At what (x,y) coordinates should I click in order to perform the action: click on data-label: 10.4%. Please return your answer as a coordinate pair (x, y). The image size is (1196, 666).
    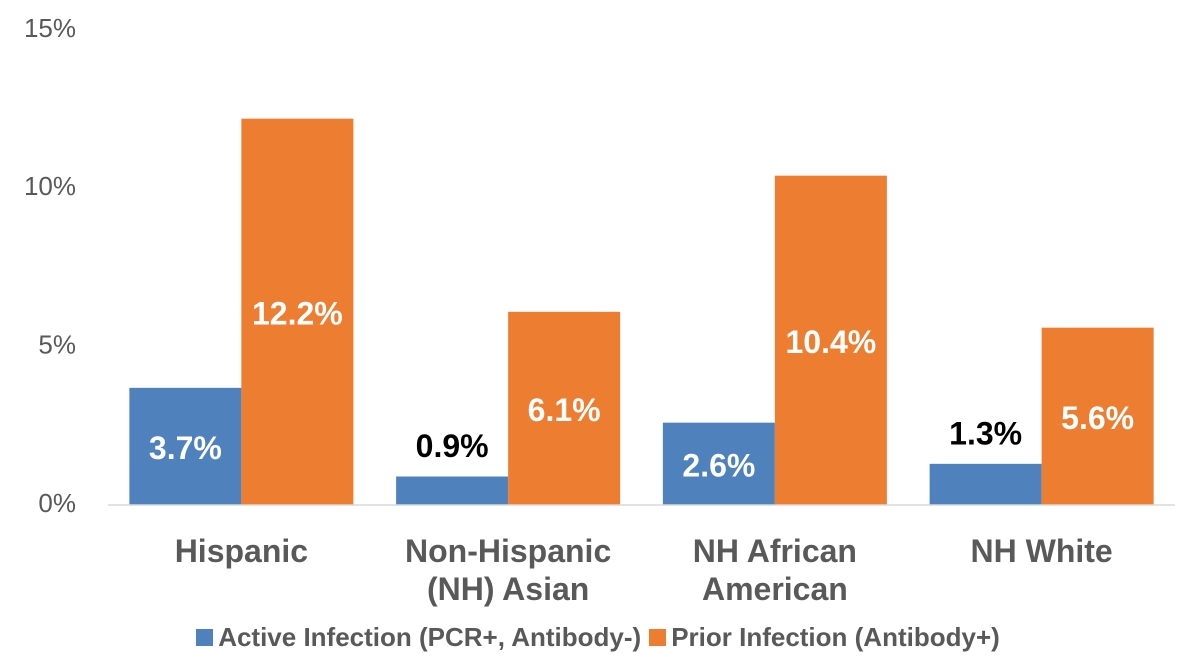
    Looking at the image, I should click on (831, 342).